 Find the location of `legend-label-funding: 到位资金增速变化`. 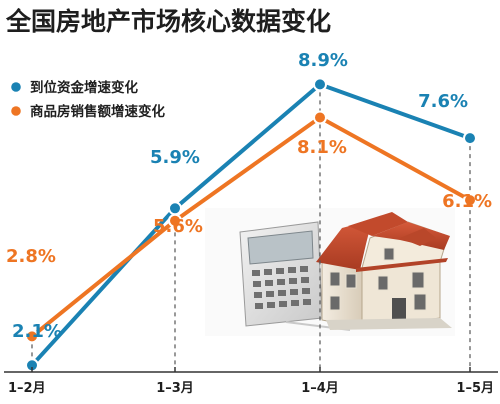

legend-label-funding: 到位资金增速变化 is located at coordinates (84, 87).